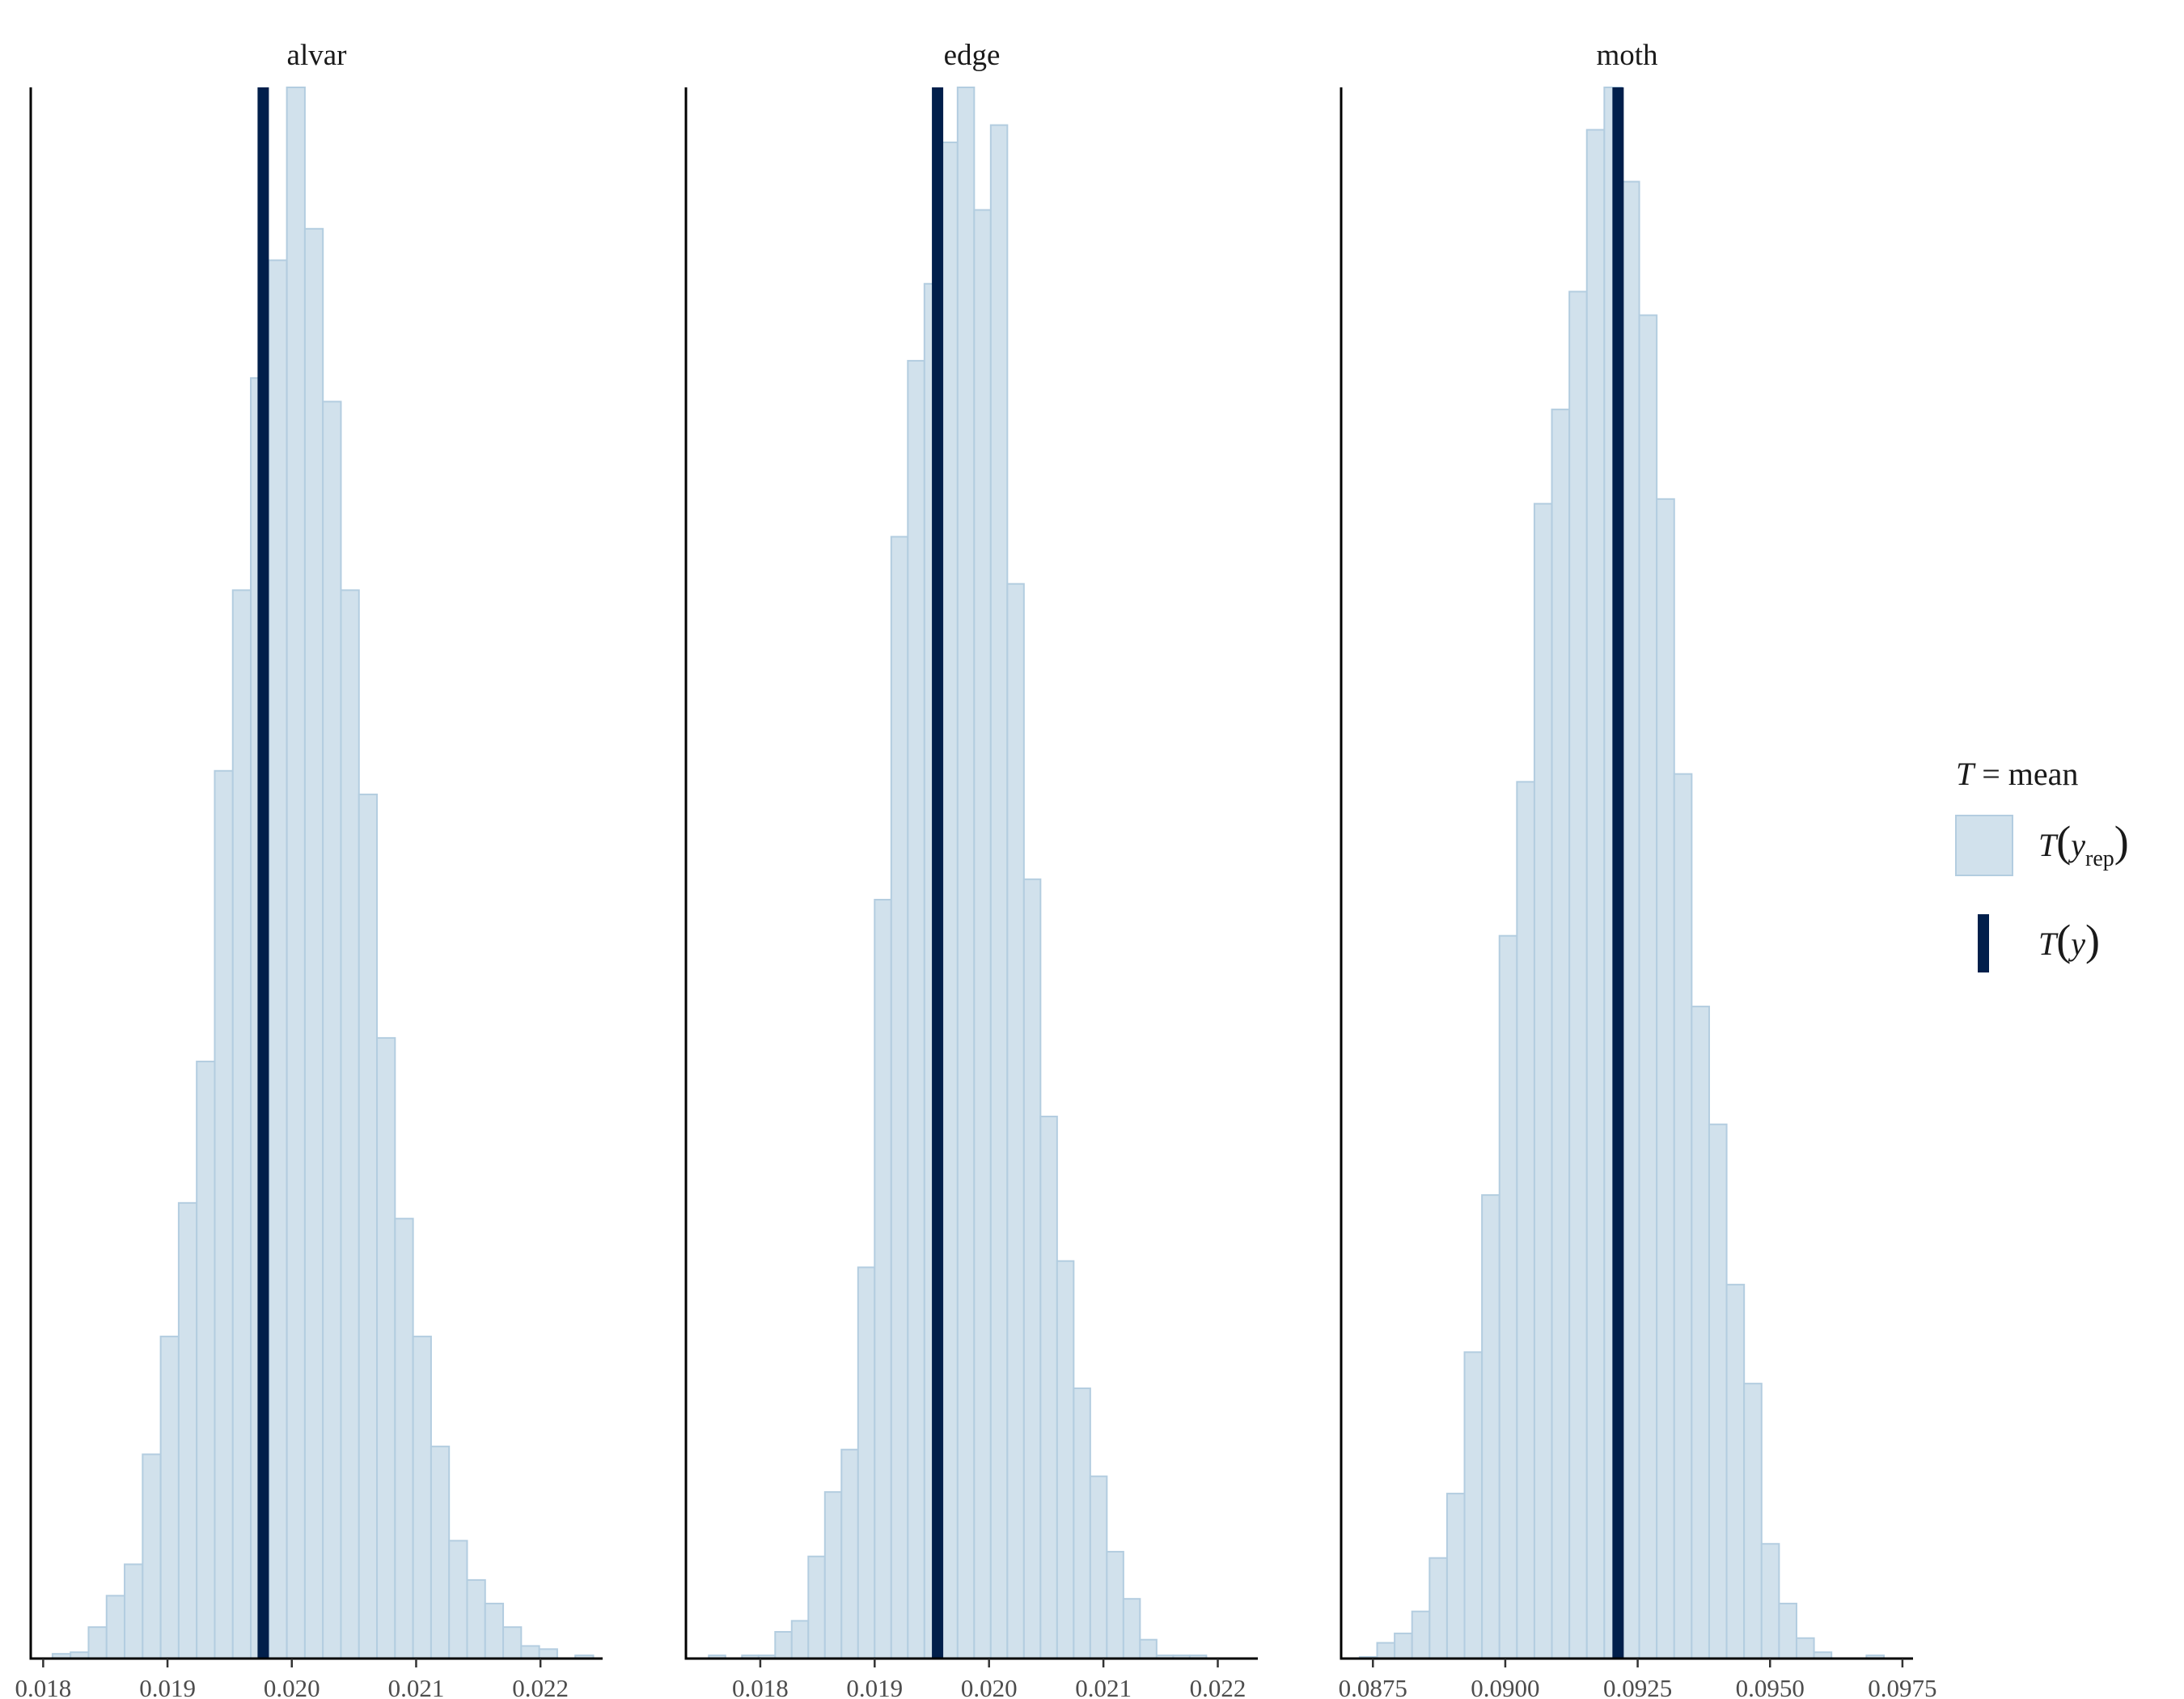 The width and height of the screenshot is (2184, 1699). I want to click on legend-label-rep: T(yrep), so click(2083, 844).